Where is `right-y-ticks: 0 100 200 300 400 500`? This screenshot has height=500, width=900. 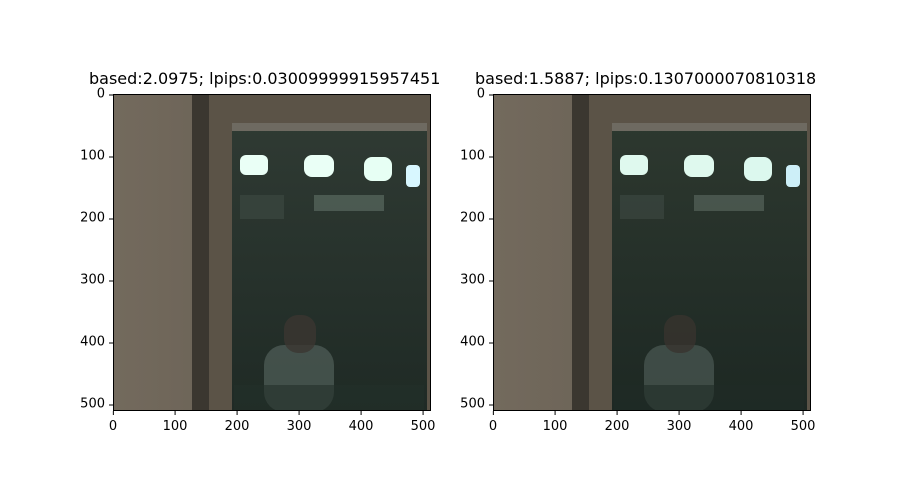 right-y-ticks: 0 100 200 300 400 500 is located at coordinates (437, 249).